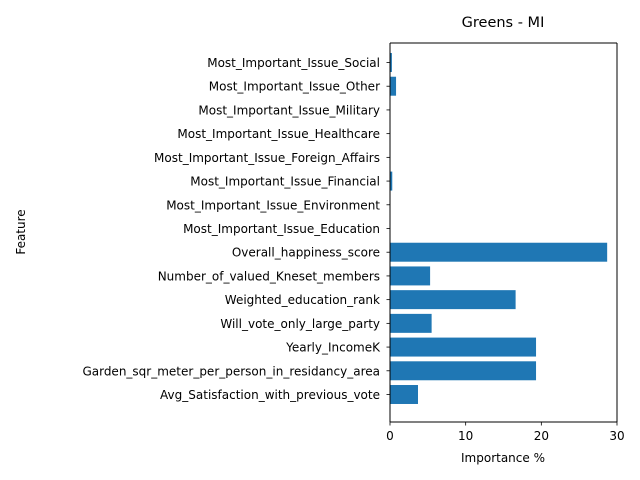 The height and width of the screenshot is (480, 640). Describe the element at coordinates (616, 436) in the screenshot. I see `x-tick-label: 30` at that location.